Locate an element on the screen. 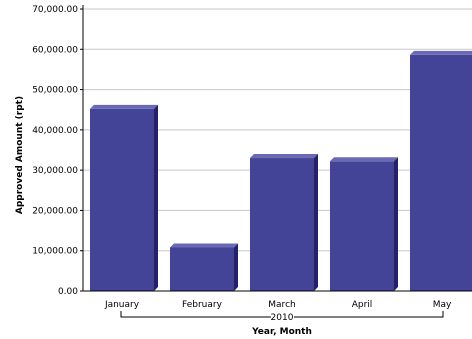 The width and height of the screenshot is (472, 339). bar-march is located at coordinates (284, 222).